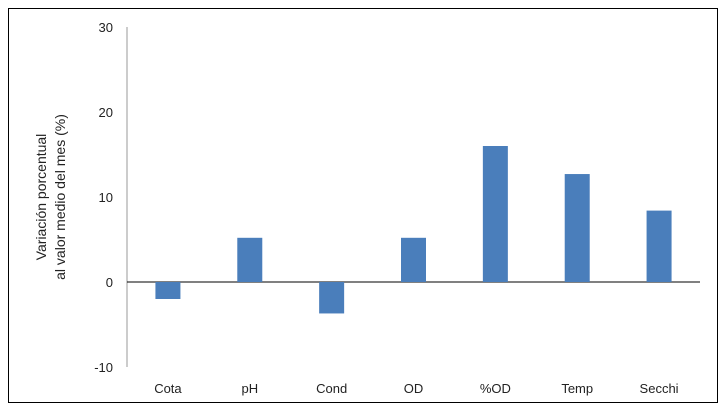 The height and width of the screenshot is (407, 728). I want to click on bar-secchi, so click(659, 246).